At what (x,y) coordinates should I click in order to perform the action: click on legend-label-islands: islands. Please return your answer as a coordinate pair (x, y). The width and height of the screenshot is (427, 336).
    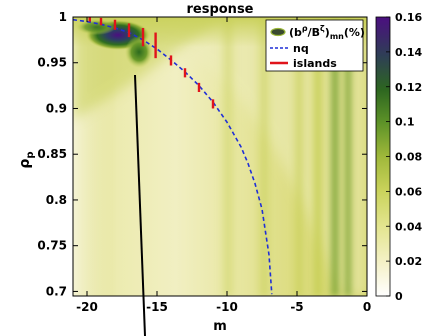
    Looking at the image, I should click on (315, 63).